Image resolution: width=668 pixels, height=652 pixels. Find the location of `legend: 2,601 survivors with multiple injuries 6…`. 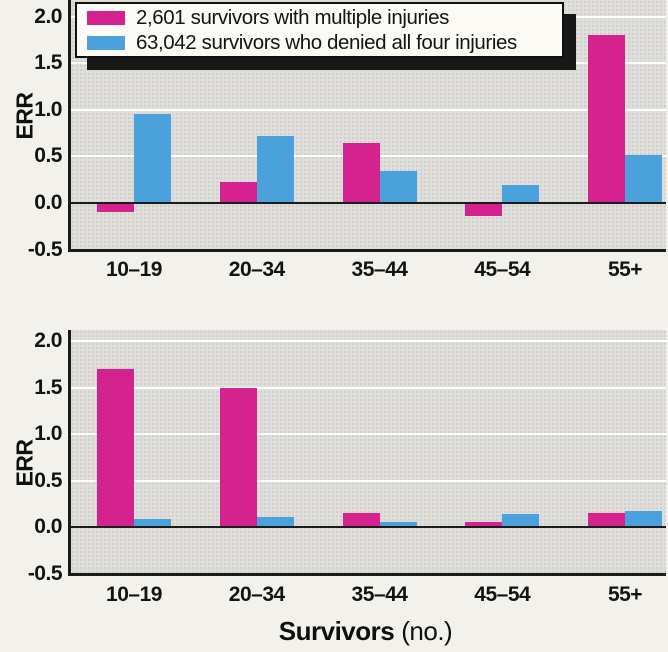

legend: 2,601 survivors with multiple injuries 6… is located at coordinates (319, 30).